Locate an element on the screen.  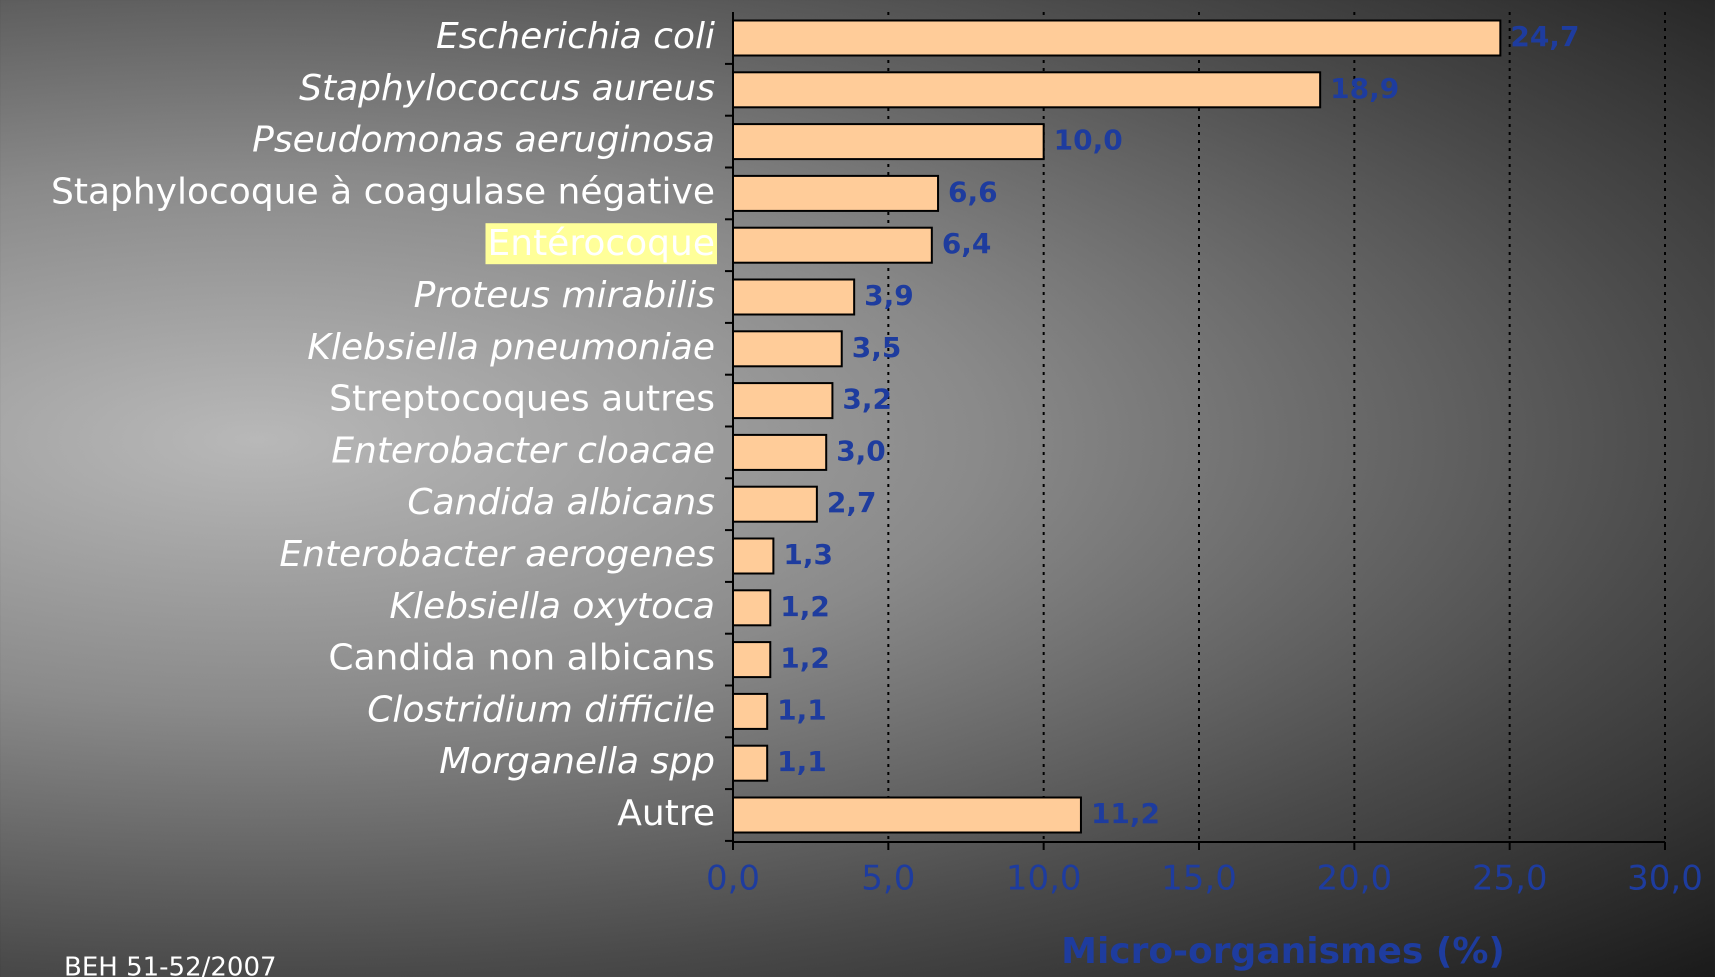
data-label: 1,3 is located at coordinates (808, 554).